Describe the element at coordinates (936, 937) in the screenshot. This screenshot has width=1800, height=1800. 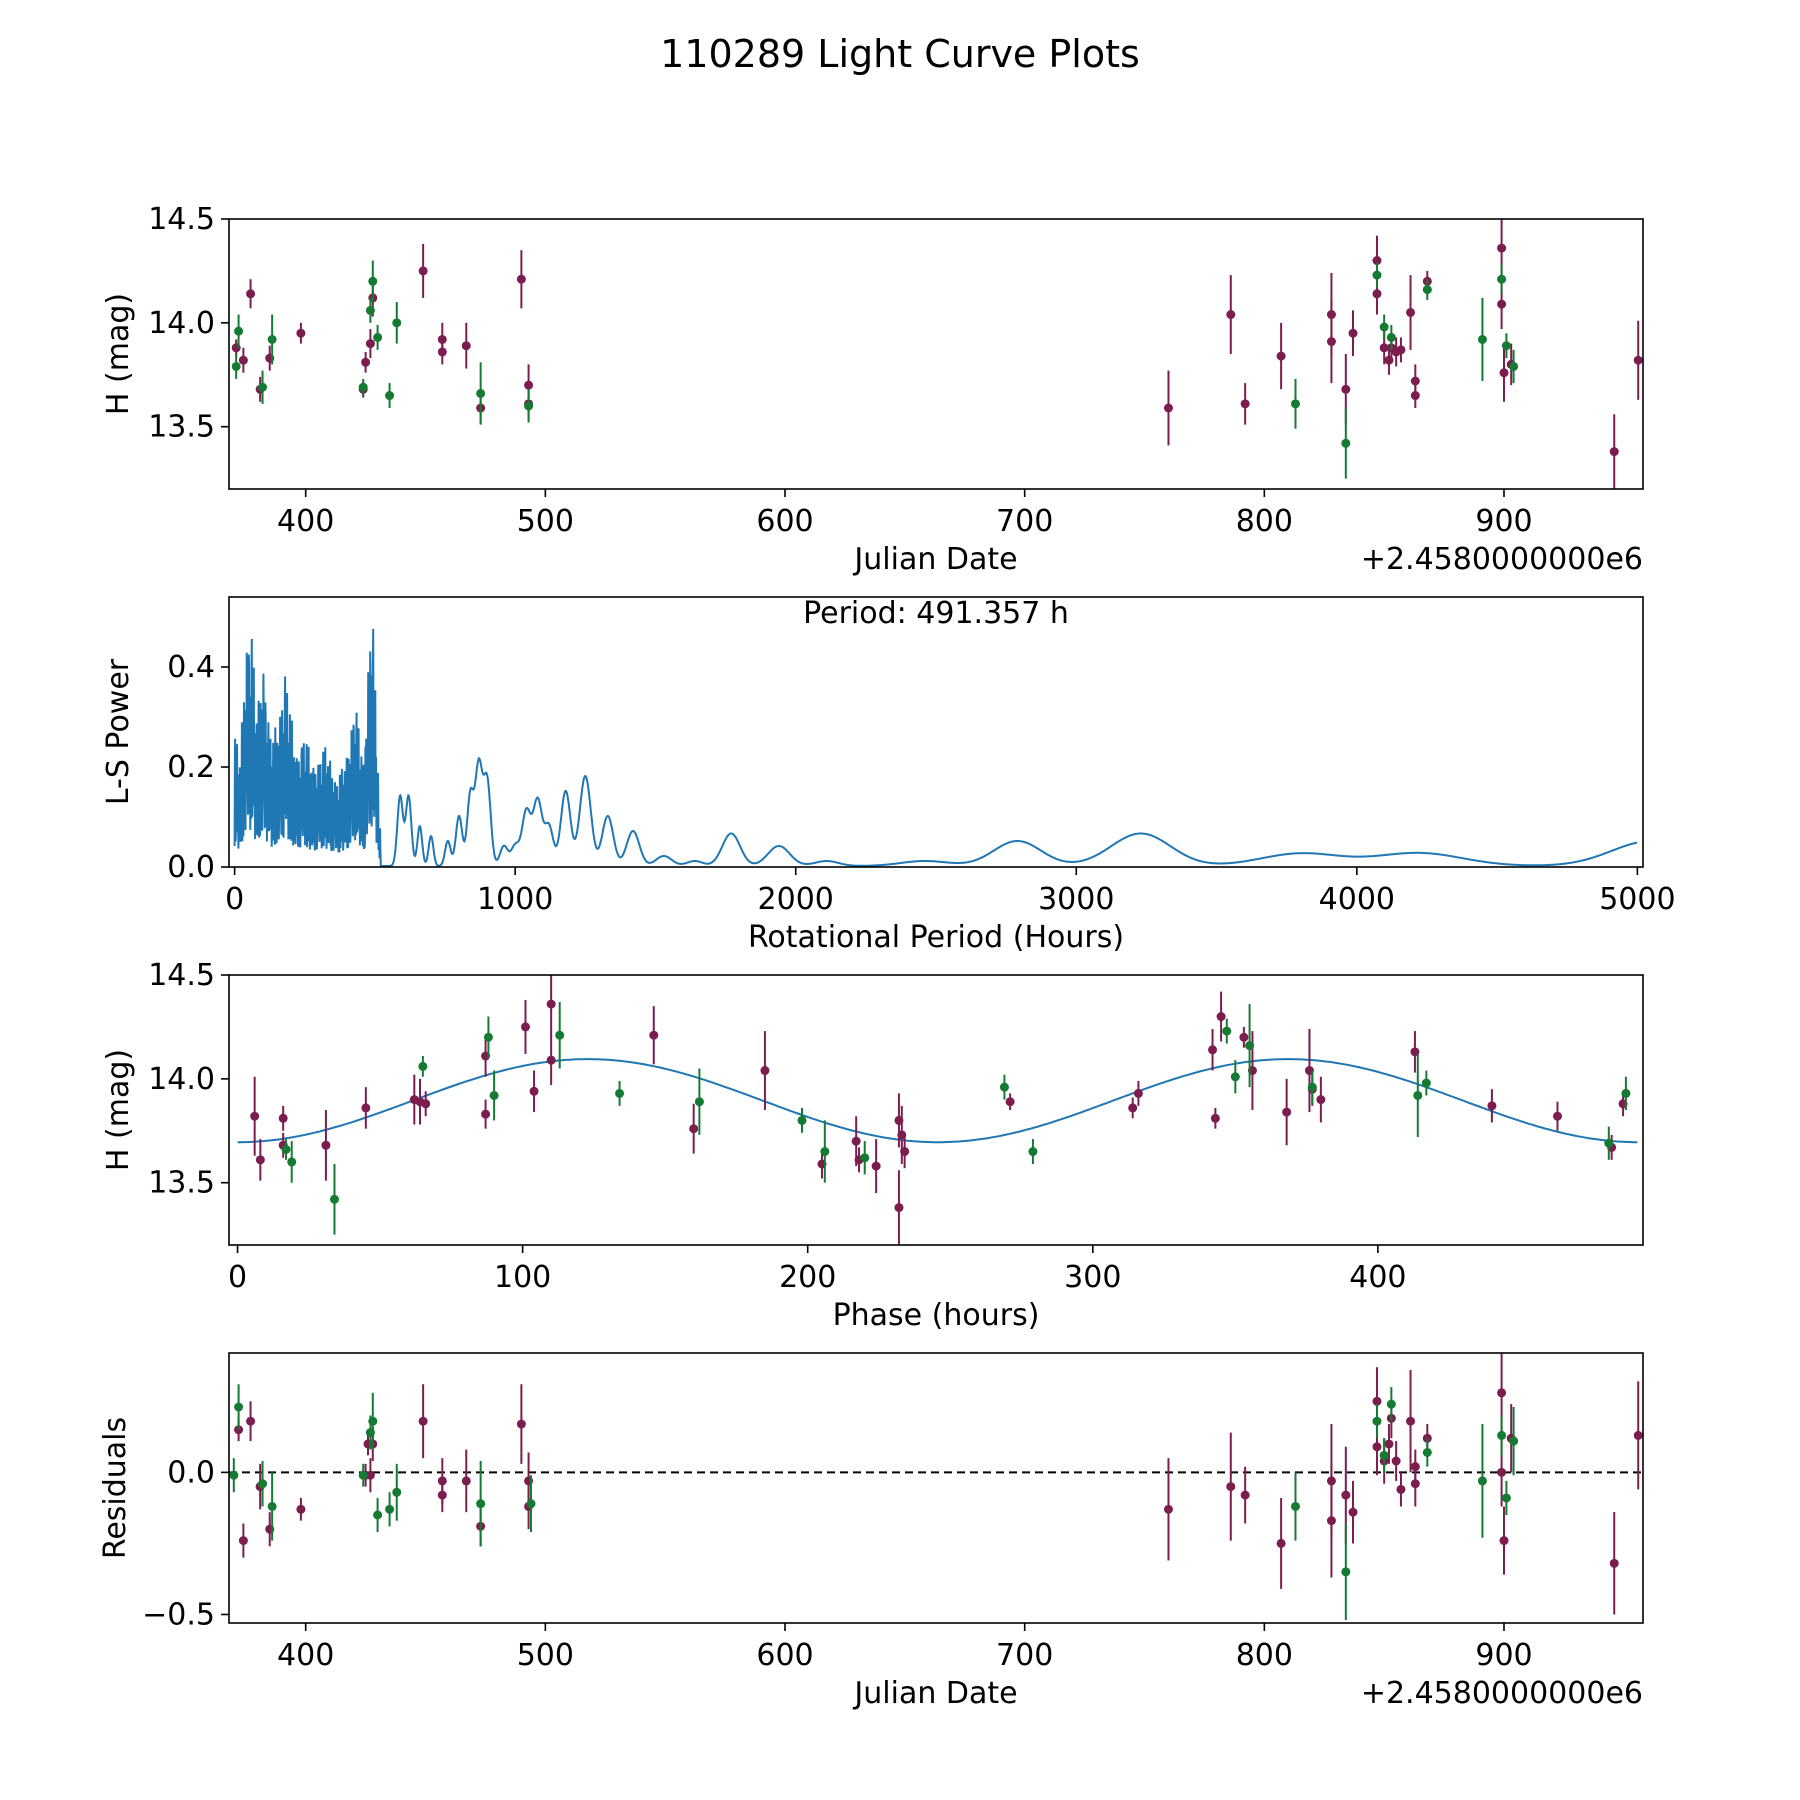
I see `x-axis-label: Rotational Period (Hours)` at that location.